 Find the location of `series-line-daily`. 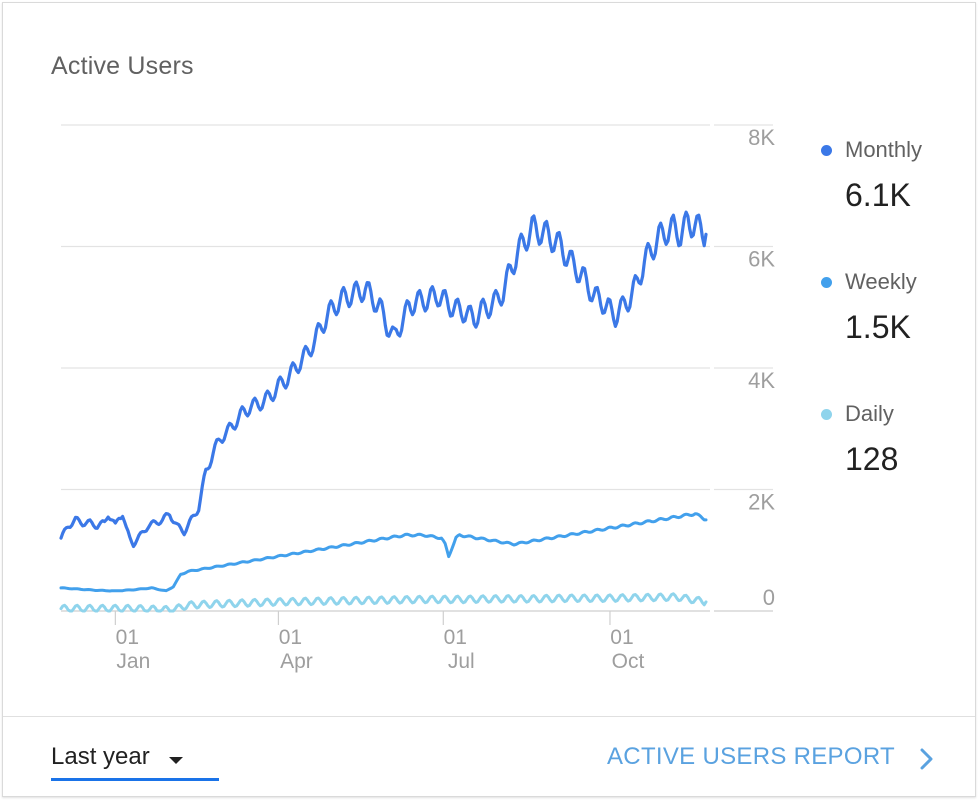

series-line-daily is located at coordinates (383, 602).